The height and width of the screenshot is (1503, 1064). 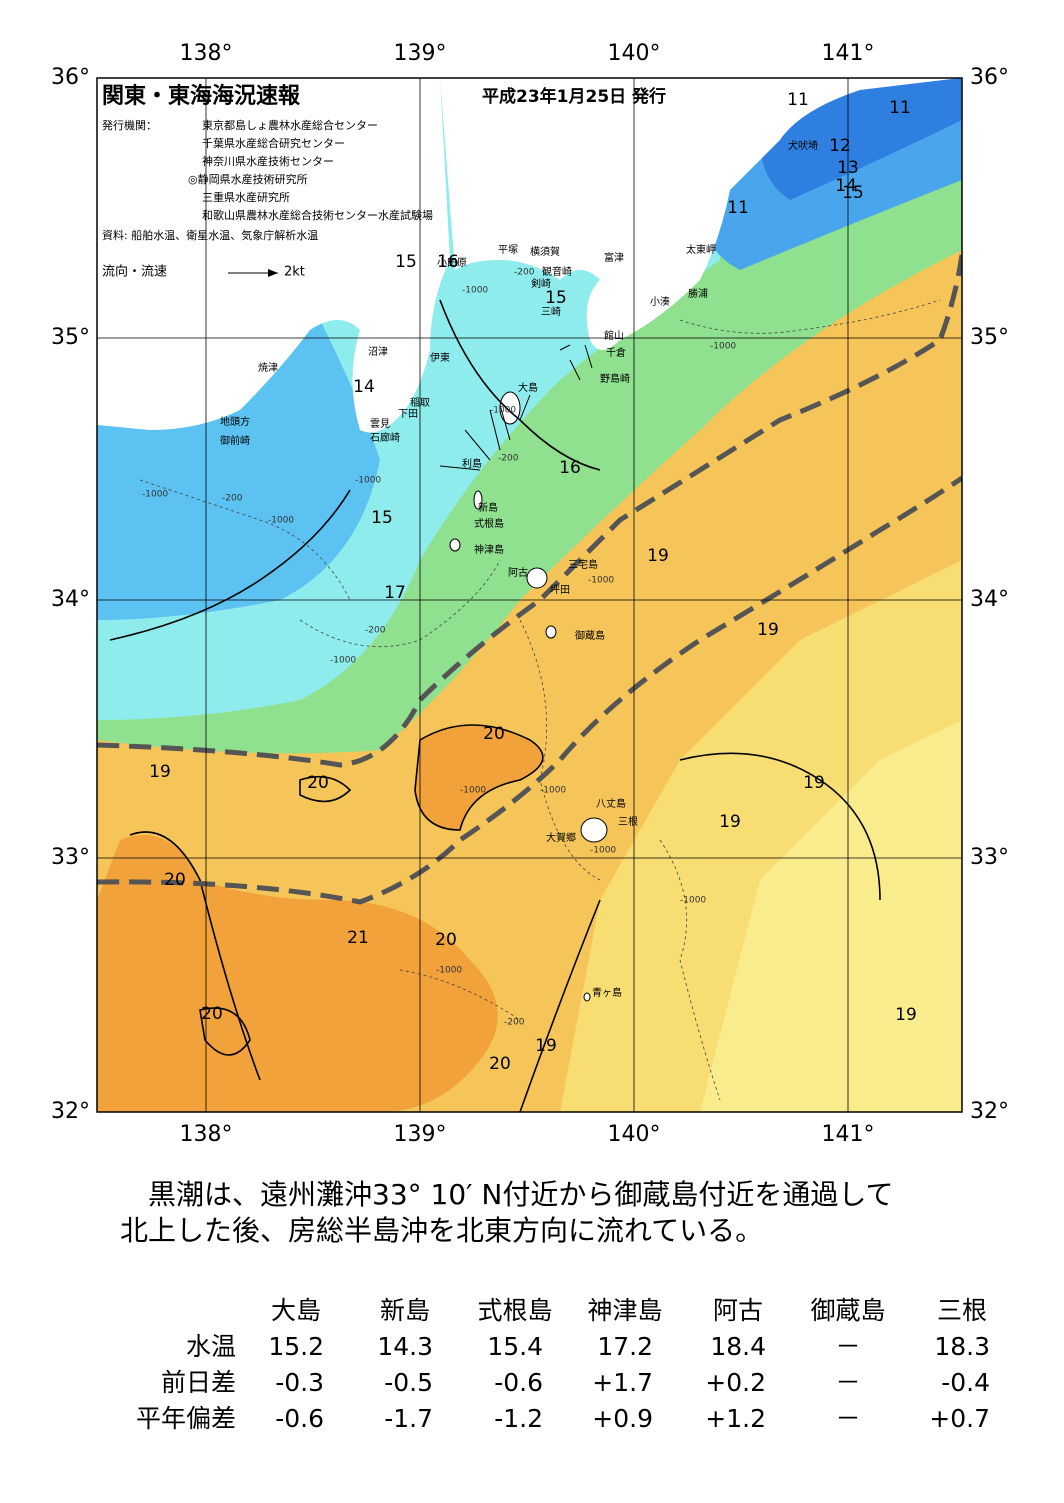 What do you see at coordinates (395, 593) in the screenshot?
I see `contour-label: 17` at bounding box center [395, 593].